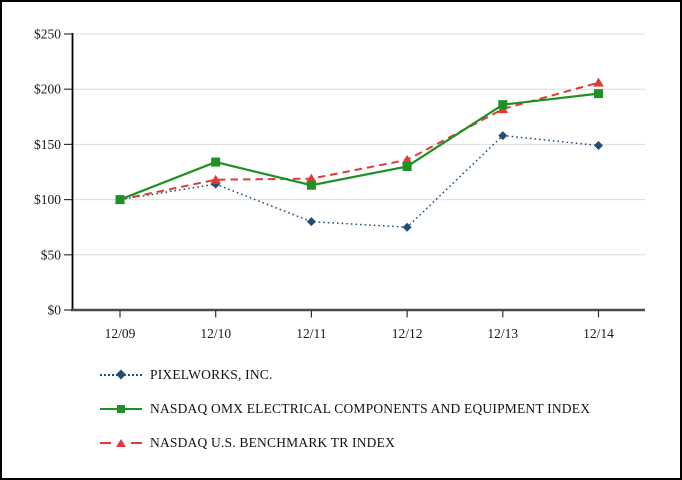 Image resolution: width=682 pixels, height=480 pixels. I want to click on legend-label-pixelworks: PIXELWORKS, INC., so click(211, 374).